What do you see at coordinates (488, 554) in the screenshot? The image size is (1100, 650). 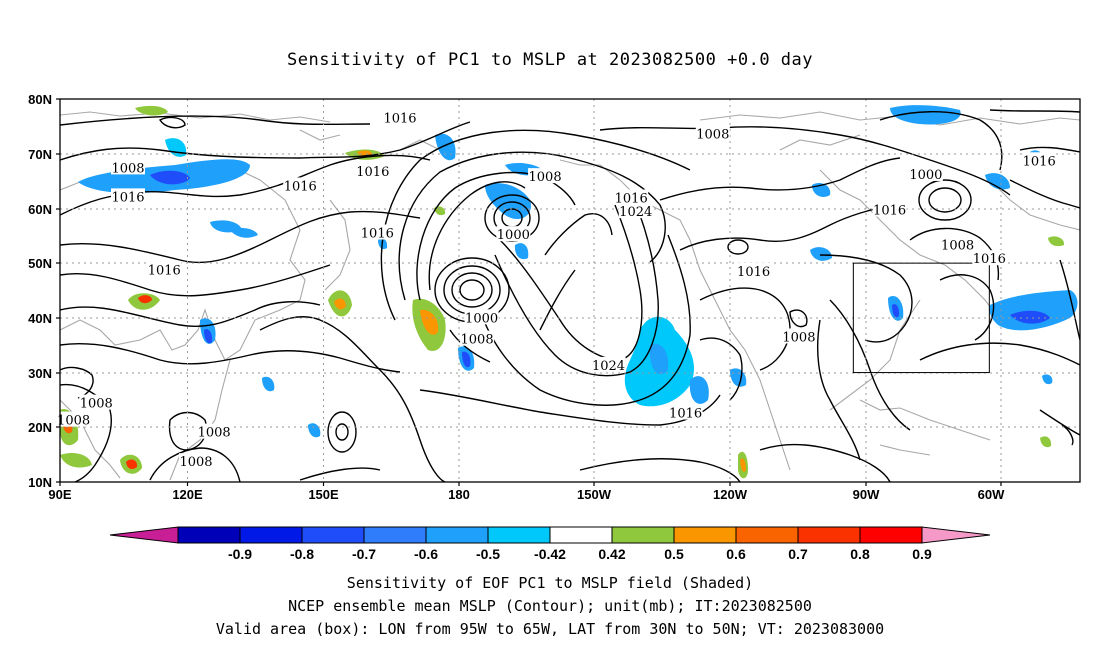 I see `colorbar-label: -0.5` at bounding box center [488, 554].